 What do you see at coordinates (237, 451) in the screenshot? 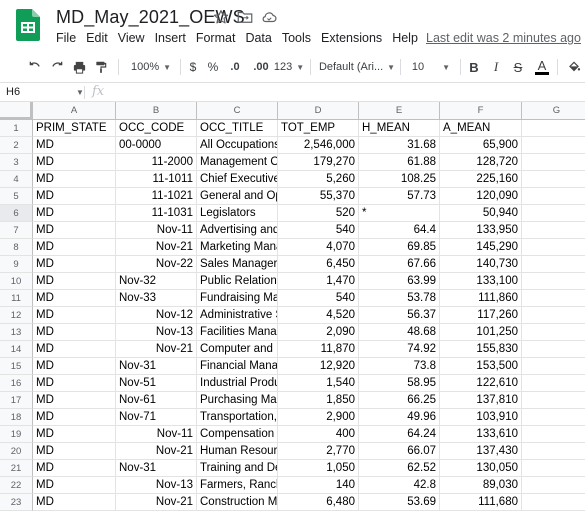
I see `cell-c20: Human Resourc` at bounding box center [237, 451].